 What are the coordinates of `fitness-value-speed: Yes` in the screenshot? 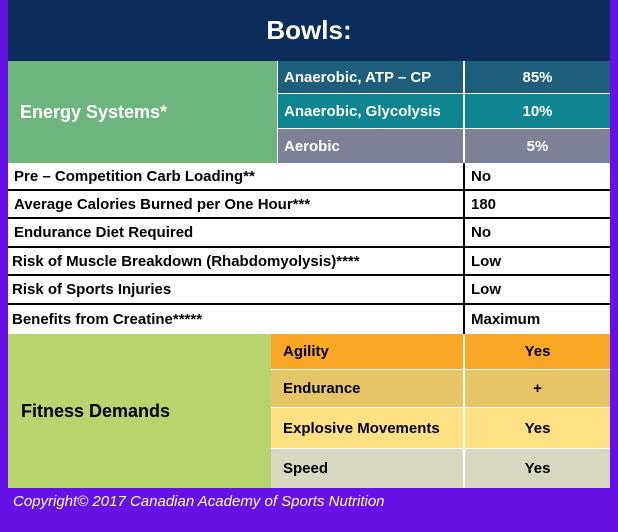 It's located at (536, 468).